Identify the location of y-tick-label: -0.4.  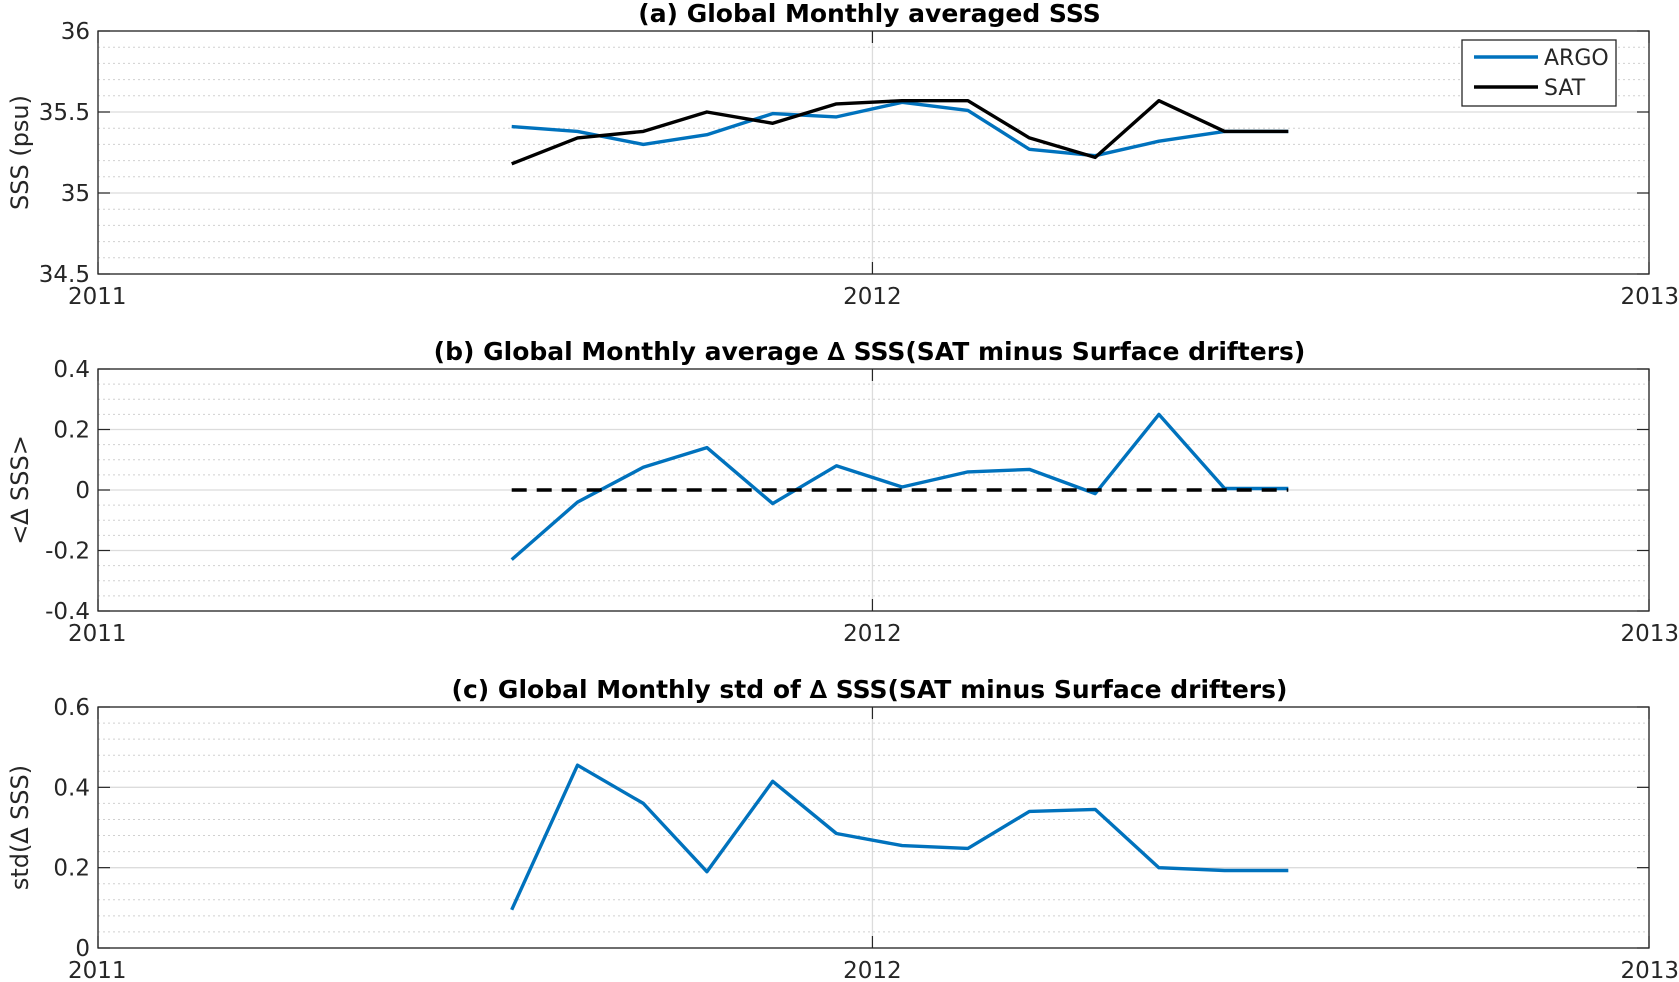
(67, 612).